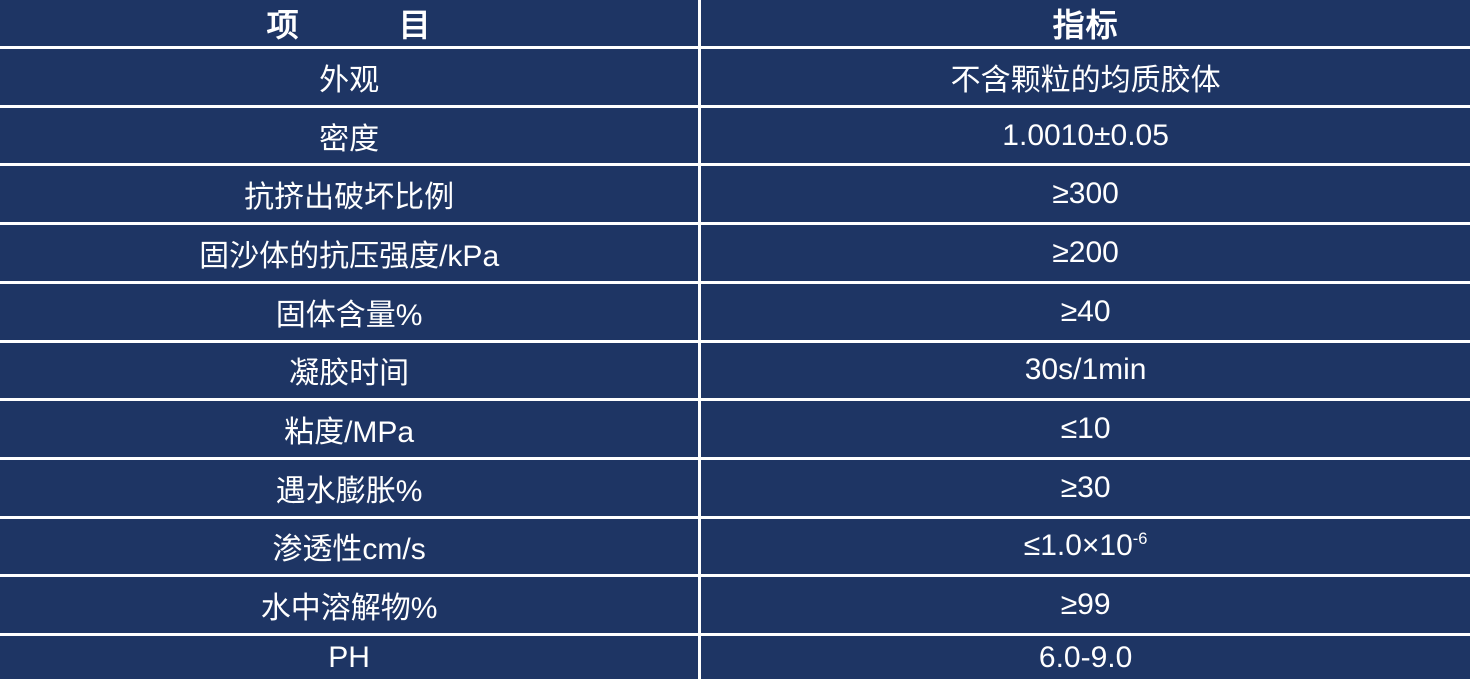 The width and height of the screenshot is (1470, 679). I want to click on item-cell: 外观, so click(351, 77).